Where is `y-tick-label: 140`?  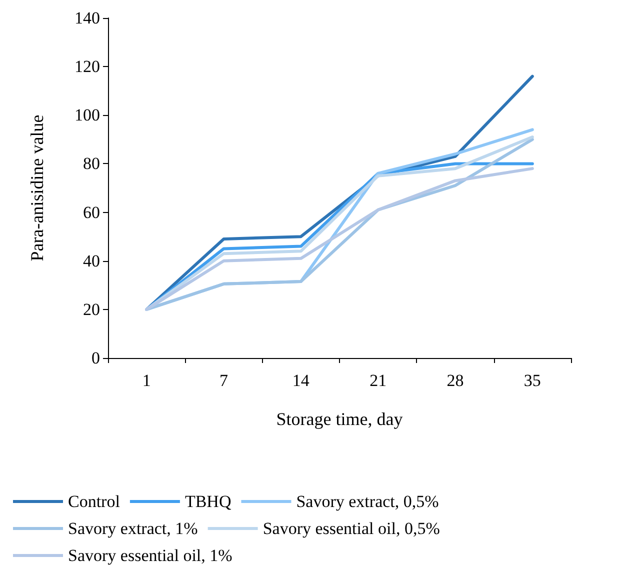 y-tick-label: 140 is located at coordinates (87, 18).